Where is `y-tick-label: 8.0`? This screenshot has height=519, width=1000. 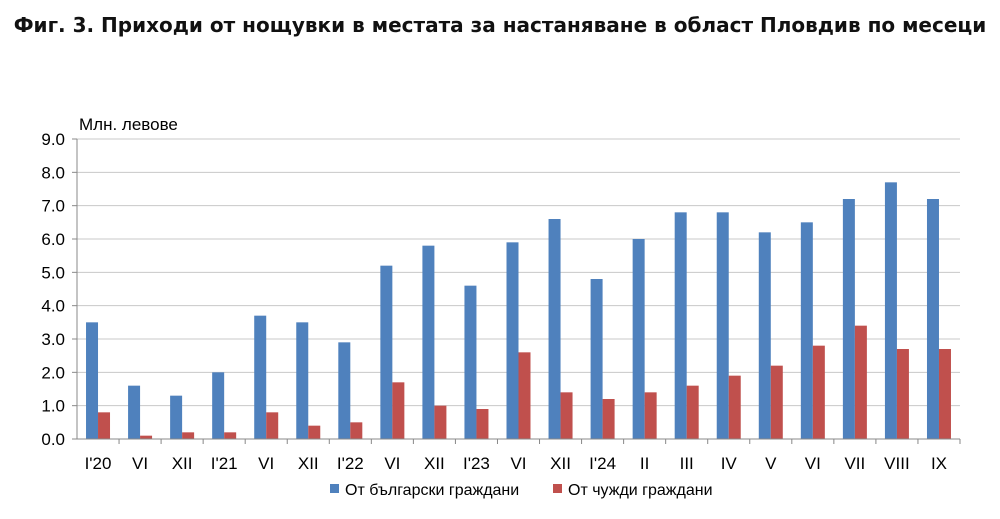 y-tick-label: 8.0 is located at coordinates (53, 172).